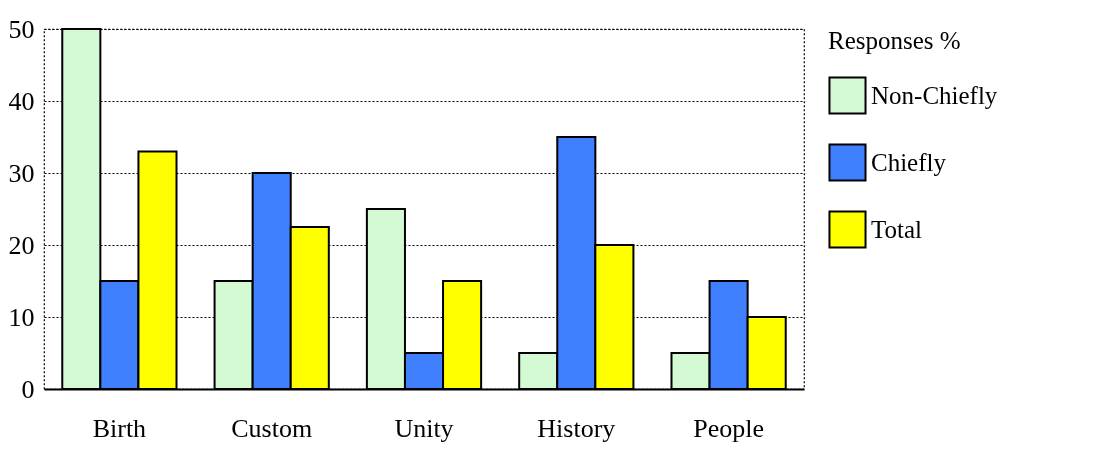  Describe the element at coordinates (728, 428) in the screenshot. I see `x-tick-label: People` at that location.